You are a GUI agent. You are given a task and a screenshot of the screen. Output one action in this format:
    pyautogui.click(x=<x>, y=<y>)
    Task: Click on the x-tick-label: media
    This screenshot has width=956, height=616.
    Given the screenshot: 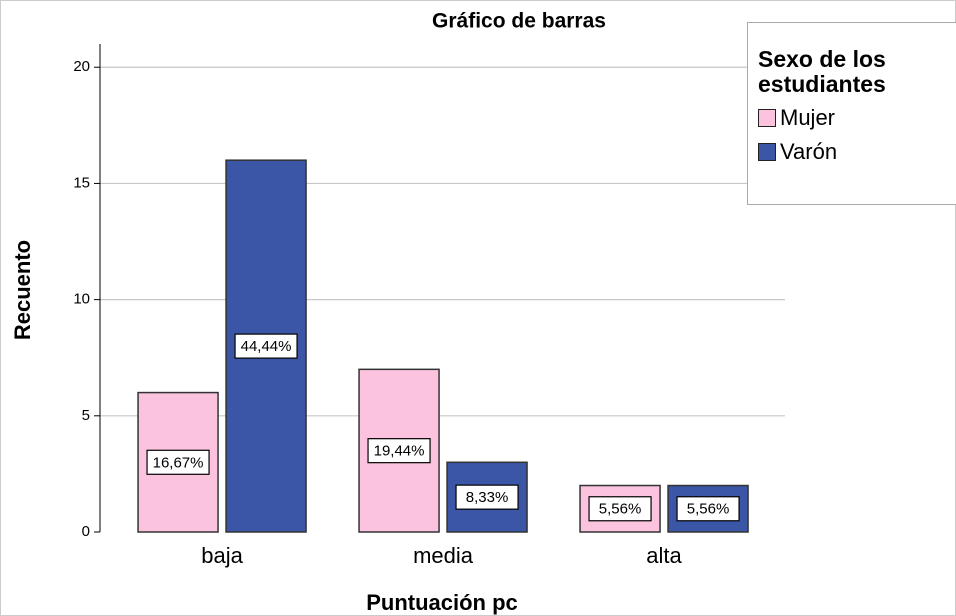 What is the action you would take?
    pyautogui.click(x=443, y=555)
    